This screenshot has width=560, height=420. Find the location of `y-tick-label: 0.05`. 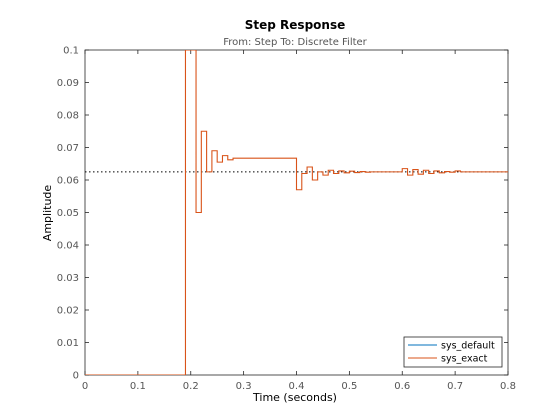

y-tick-label: 0.05 is located at coordinates (68, 213).